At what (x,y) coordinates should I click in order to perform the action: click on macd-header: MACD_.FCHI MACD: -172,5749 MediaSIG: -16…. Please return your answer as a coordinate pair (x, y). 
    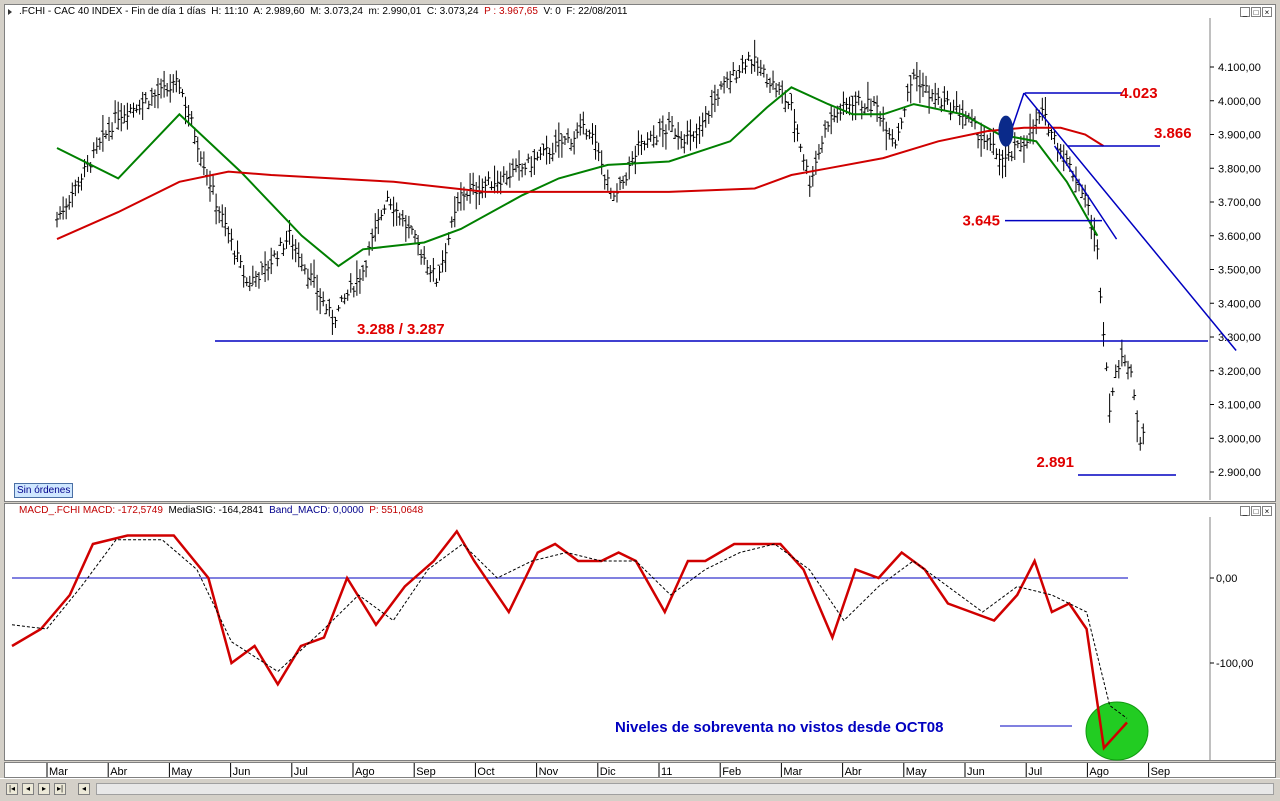
    Looking at the image, I should click on (640, 511).